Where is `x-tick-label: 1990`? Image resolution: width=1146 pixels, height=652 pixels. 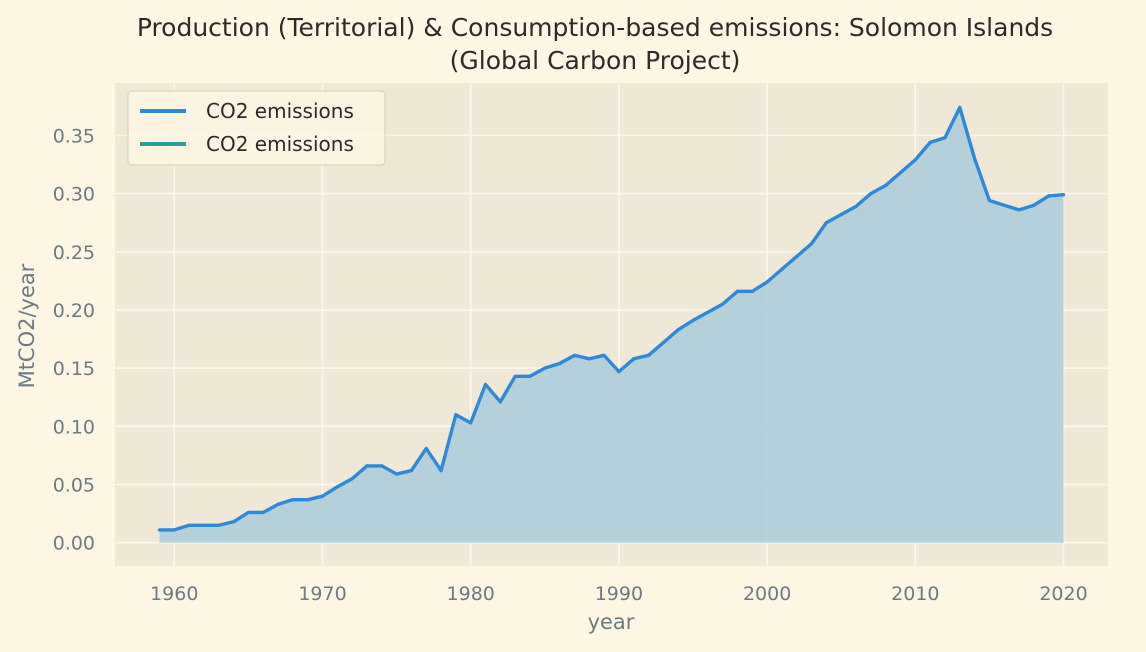
x-tick-label: 1990 is located at coordinates (619, 594).